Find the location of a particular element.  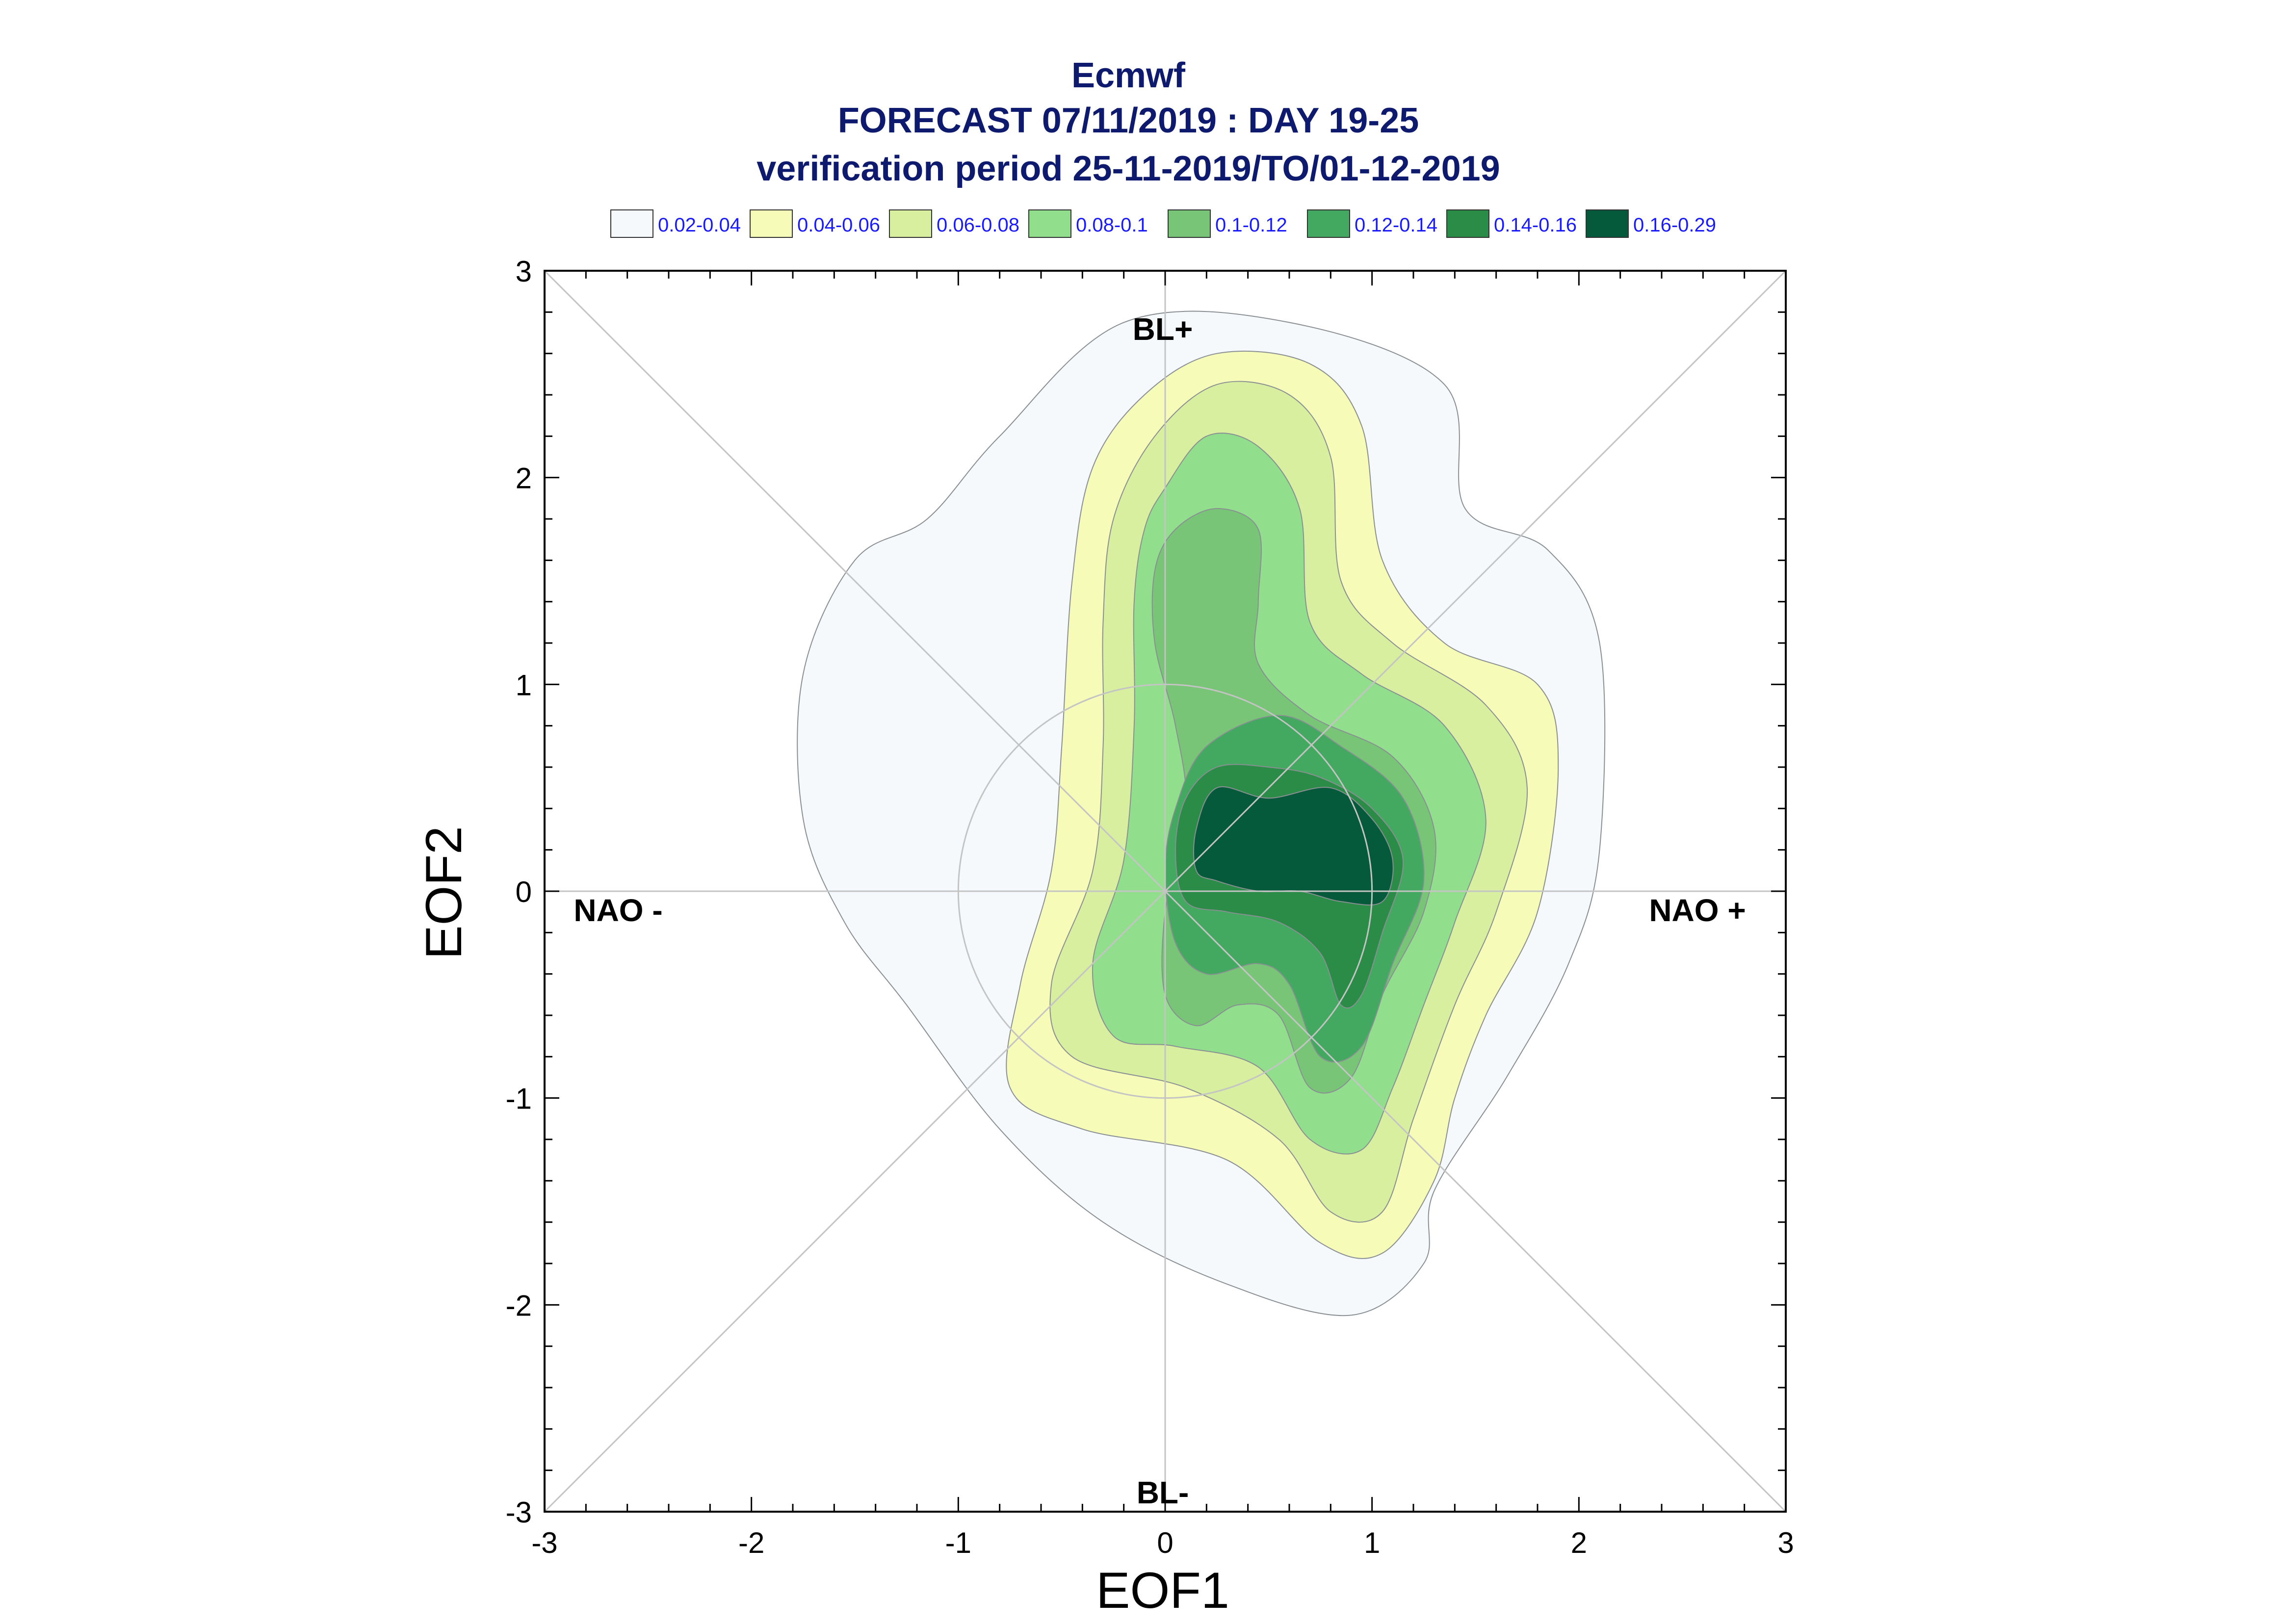

chart-subtitle: FORECAST 07/11/2019 : DAY 19-25 is located at coordinates (1128, 120).